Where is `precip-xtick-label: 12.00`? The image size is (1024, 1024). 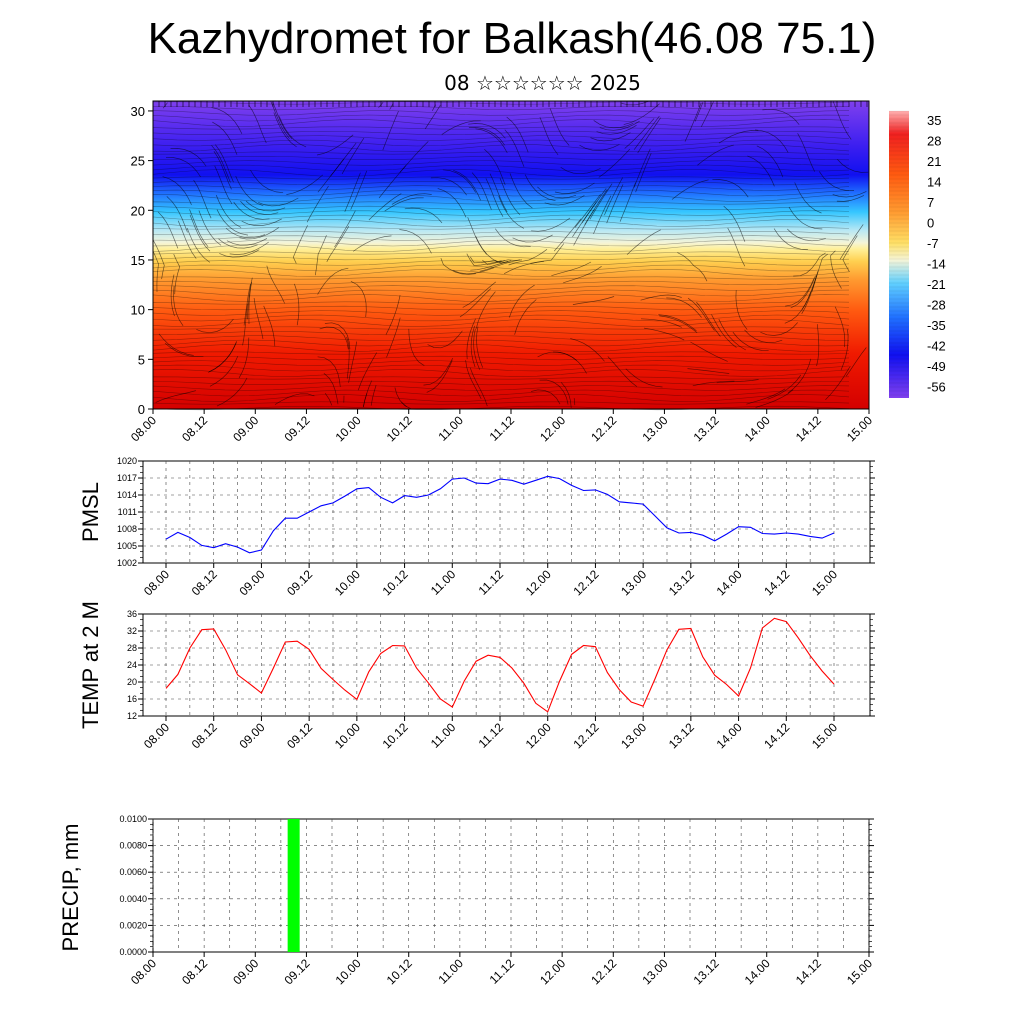 precip-xtick-label: 12.00 is located at coordinates (552, 971).